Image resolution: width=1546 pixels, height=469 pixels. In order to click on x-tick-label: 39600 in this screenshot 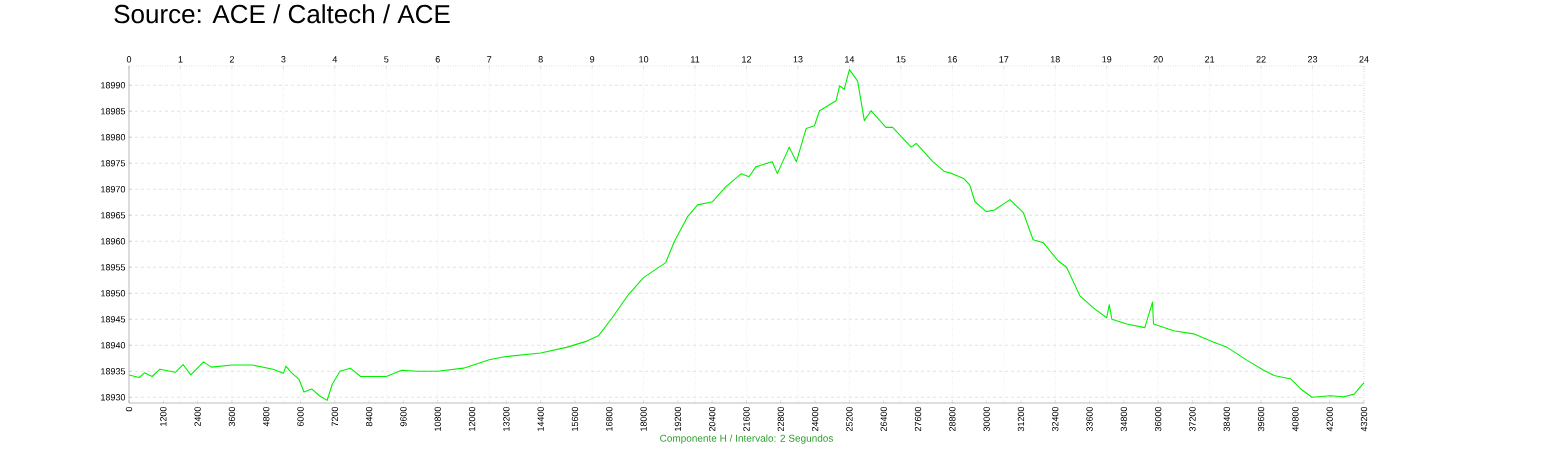, I will do `click(1261, 419)`.